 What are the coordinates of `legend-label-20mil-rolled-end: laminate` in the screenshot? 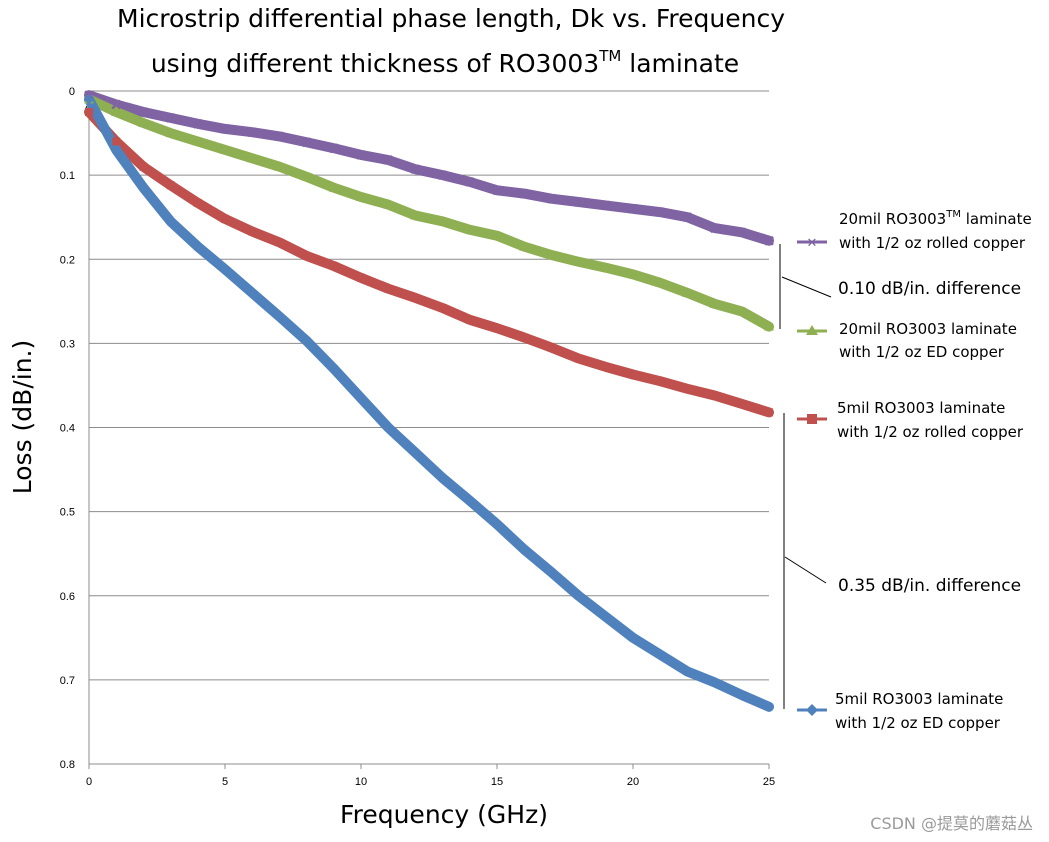 It's located at (996, 219).